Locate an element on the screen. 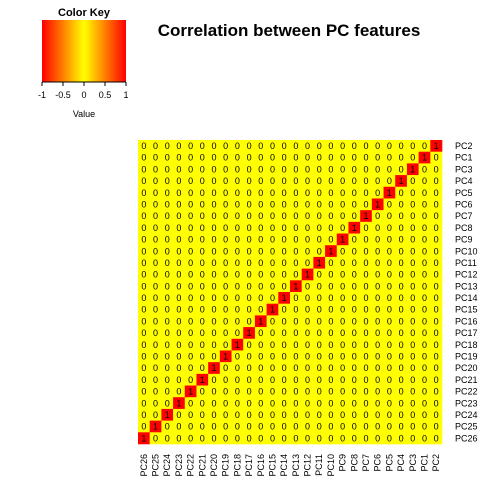 This screenshot has width=504, height=504. row-label: PC15 is located at coordinates (466, 310).